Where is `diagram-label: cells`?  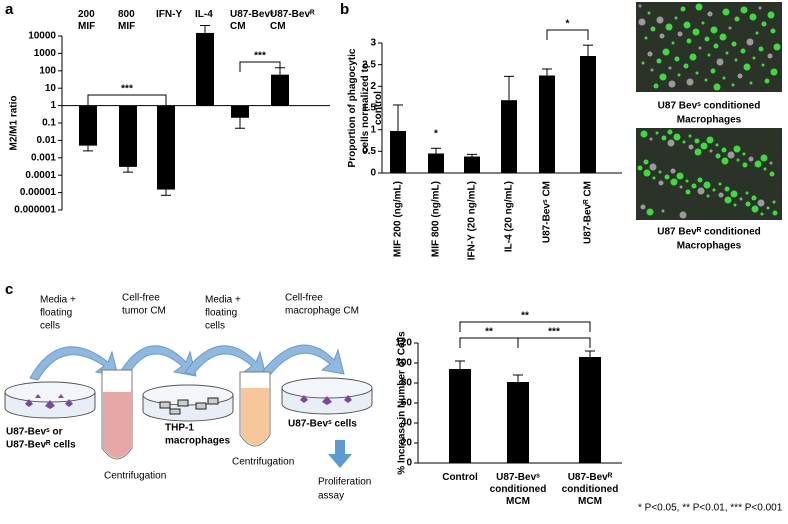
diagram-label: cells is located at coordinates (215, 326).